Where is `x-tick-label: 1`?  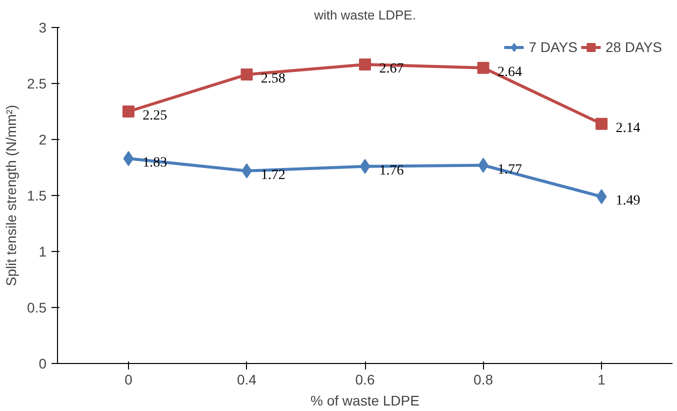
x-tick-label: 1 is located at coordinates (602, 380).